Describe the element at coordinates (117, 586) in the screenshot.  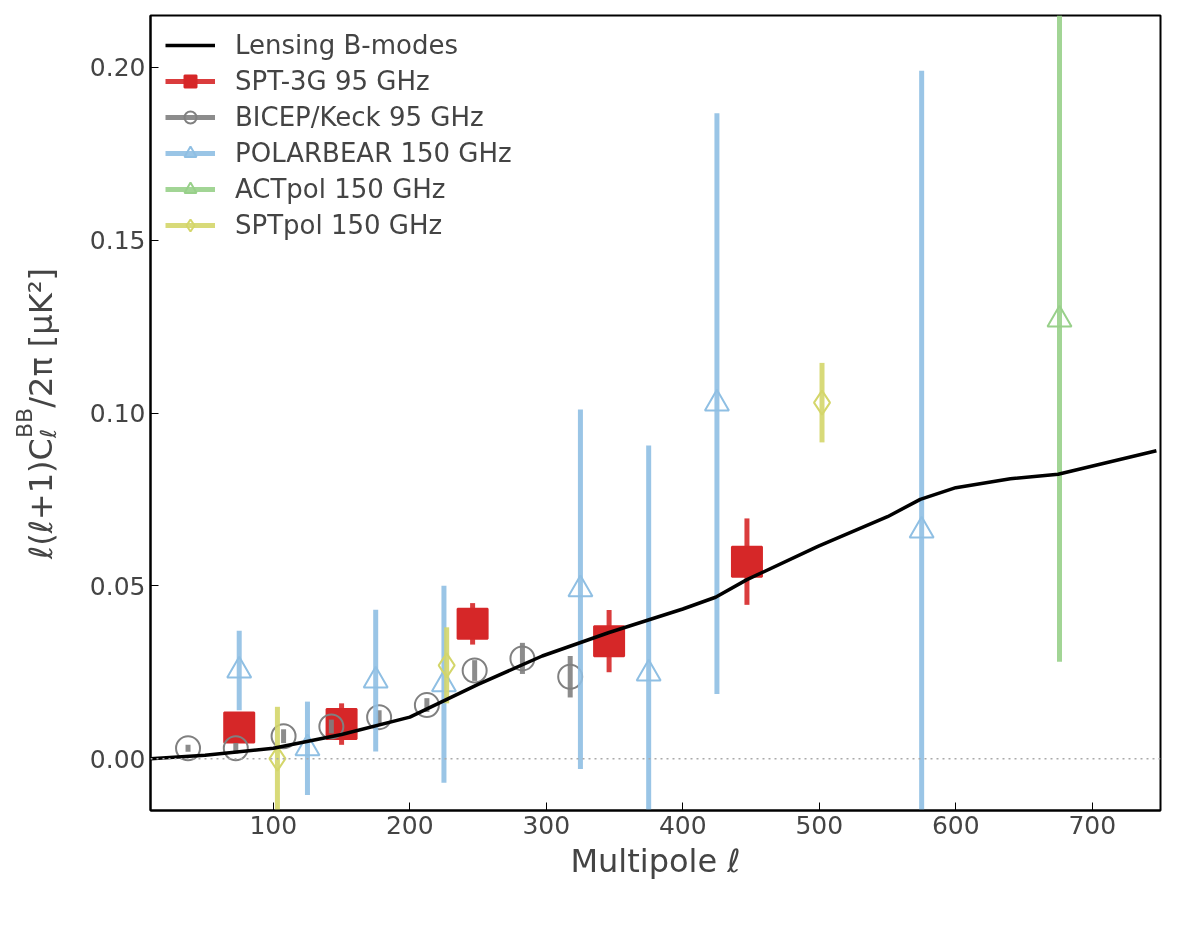
I see `y-tick-label: 0.05` at that location.